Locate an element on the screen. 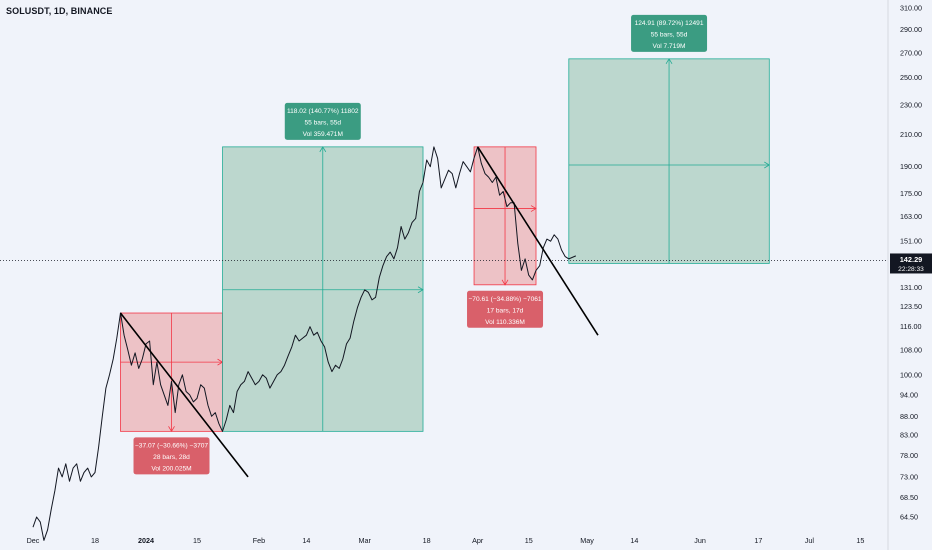  price-tag-bg is located at coordinates (911, 263).